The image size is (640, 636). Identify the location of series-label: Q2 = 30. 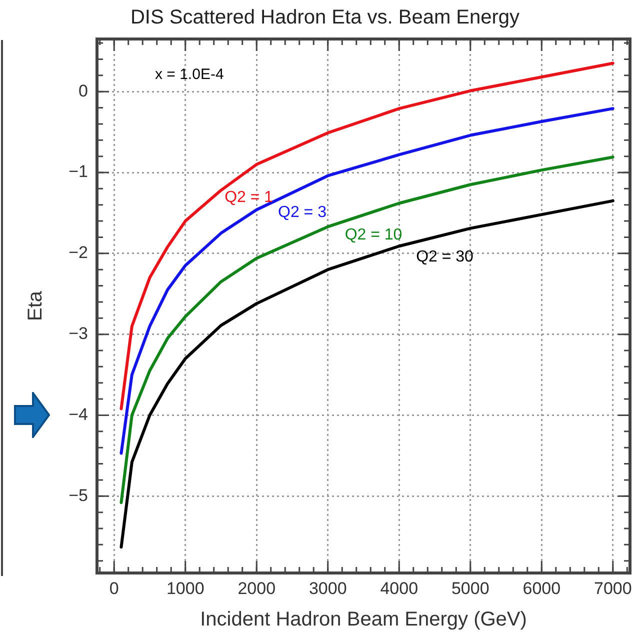
(445, 257).